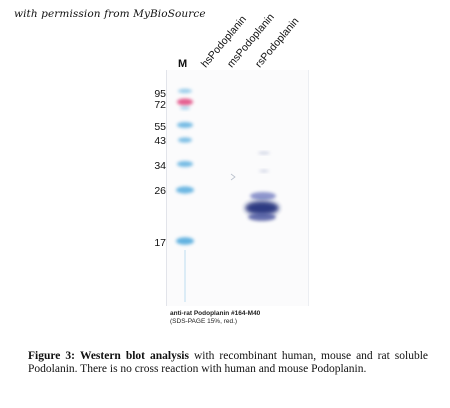 The image size is (450, 408). Describe the element at coordinates (160, 141) in the screenshot. I see `mw-label-43: 43` at that location.